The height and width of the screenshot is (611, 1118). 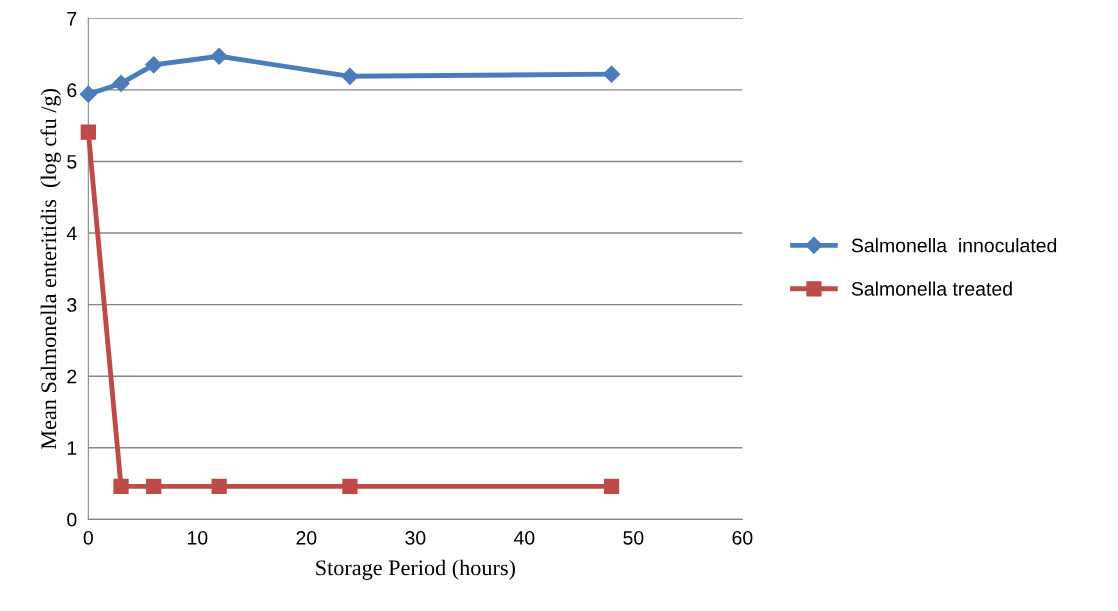 What do you see at coordinates (72, 376) in the screenshot?
I see `y-tick-label: 2` at bounding box center [72, 376].